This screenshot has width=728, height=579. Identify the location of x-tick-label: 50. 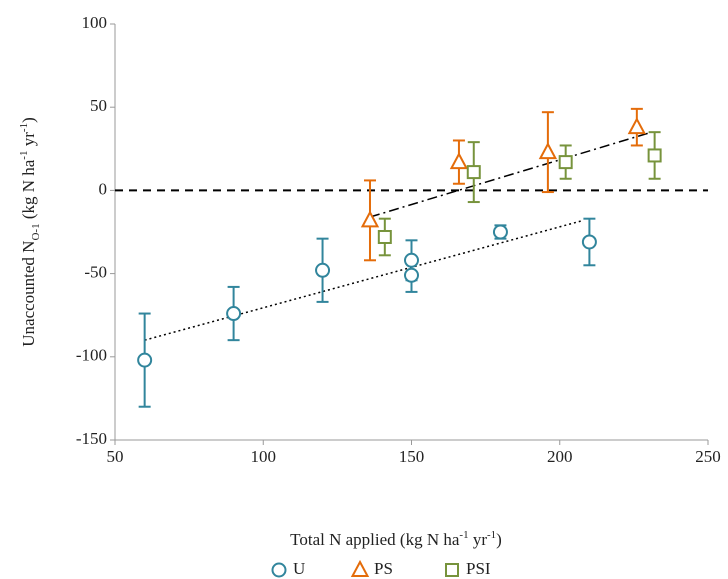
(115, 456).